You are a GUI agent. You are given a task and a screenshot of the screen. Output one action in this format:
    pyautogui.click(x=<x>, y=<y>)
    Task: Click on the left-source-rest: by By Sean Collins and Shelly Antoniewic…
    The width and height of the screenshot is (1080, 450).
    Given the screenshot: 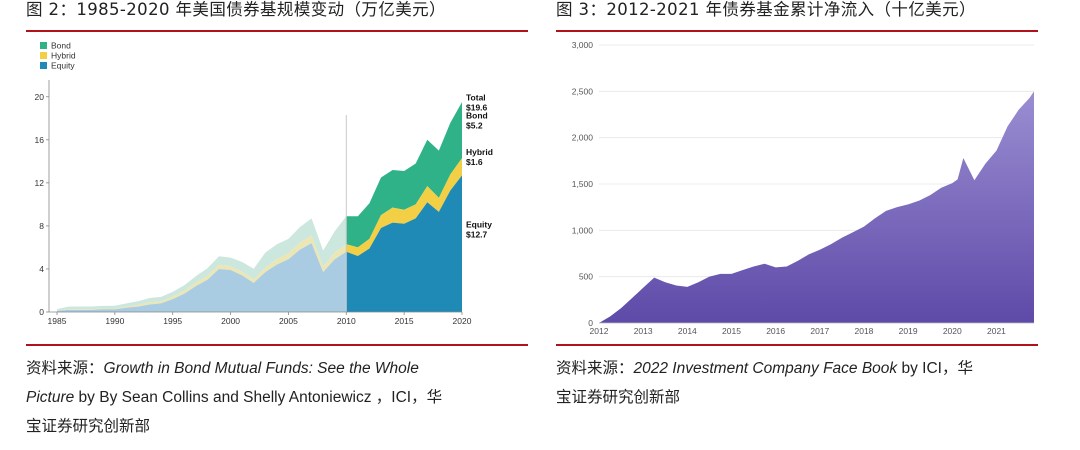 What is the action you would take?
    pyautogui.click(x=258, y=397)
    